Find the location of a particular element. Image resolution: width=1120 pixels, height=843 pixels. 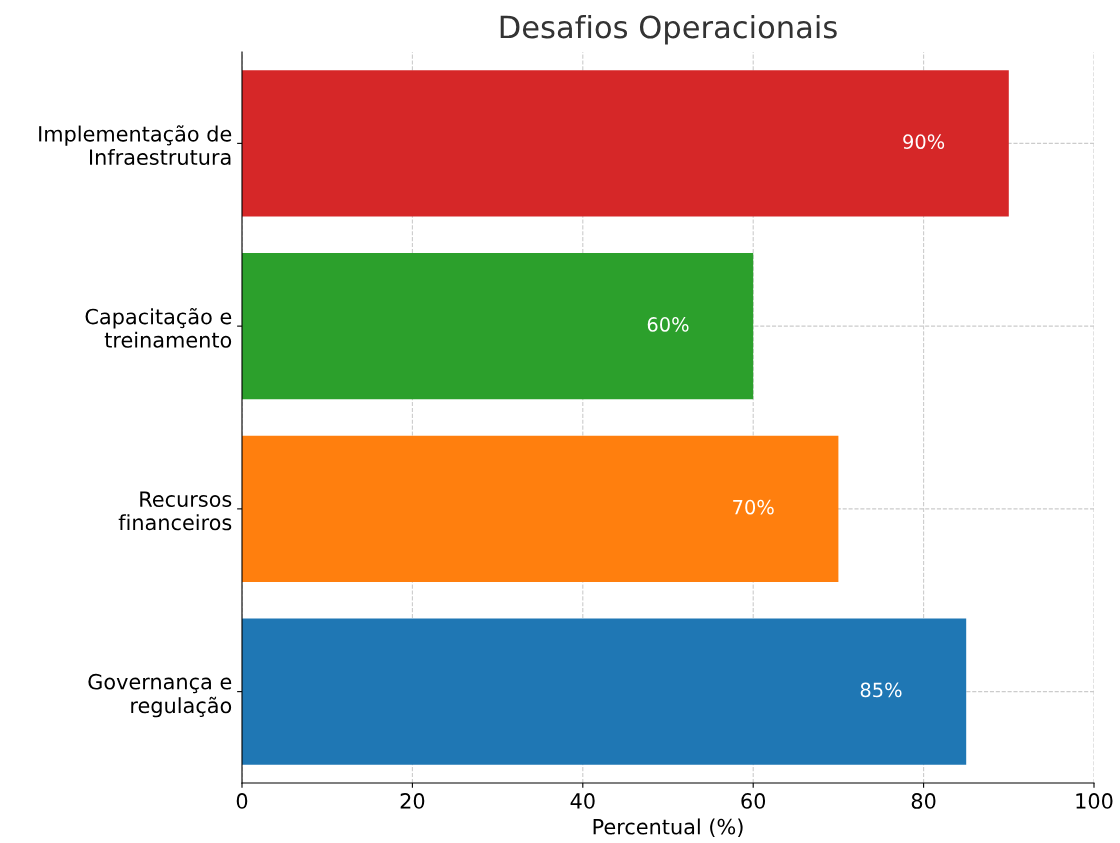

y-tick-label: Capacitação e treinamento is located at coordinates (158, 327).